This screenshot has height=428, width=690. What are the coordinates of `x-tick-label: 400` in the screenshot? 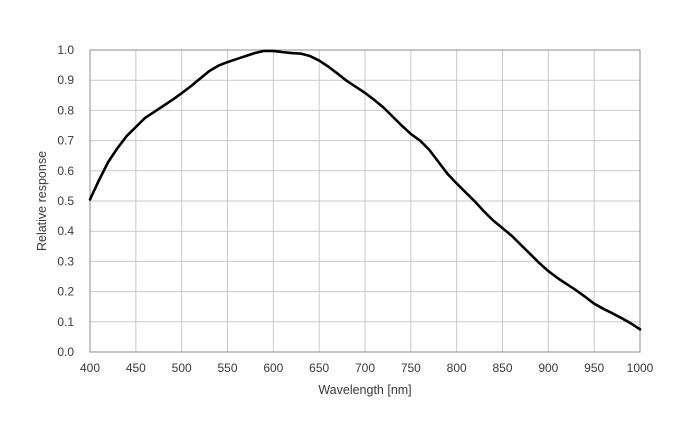 It's located at (90, 368).